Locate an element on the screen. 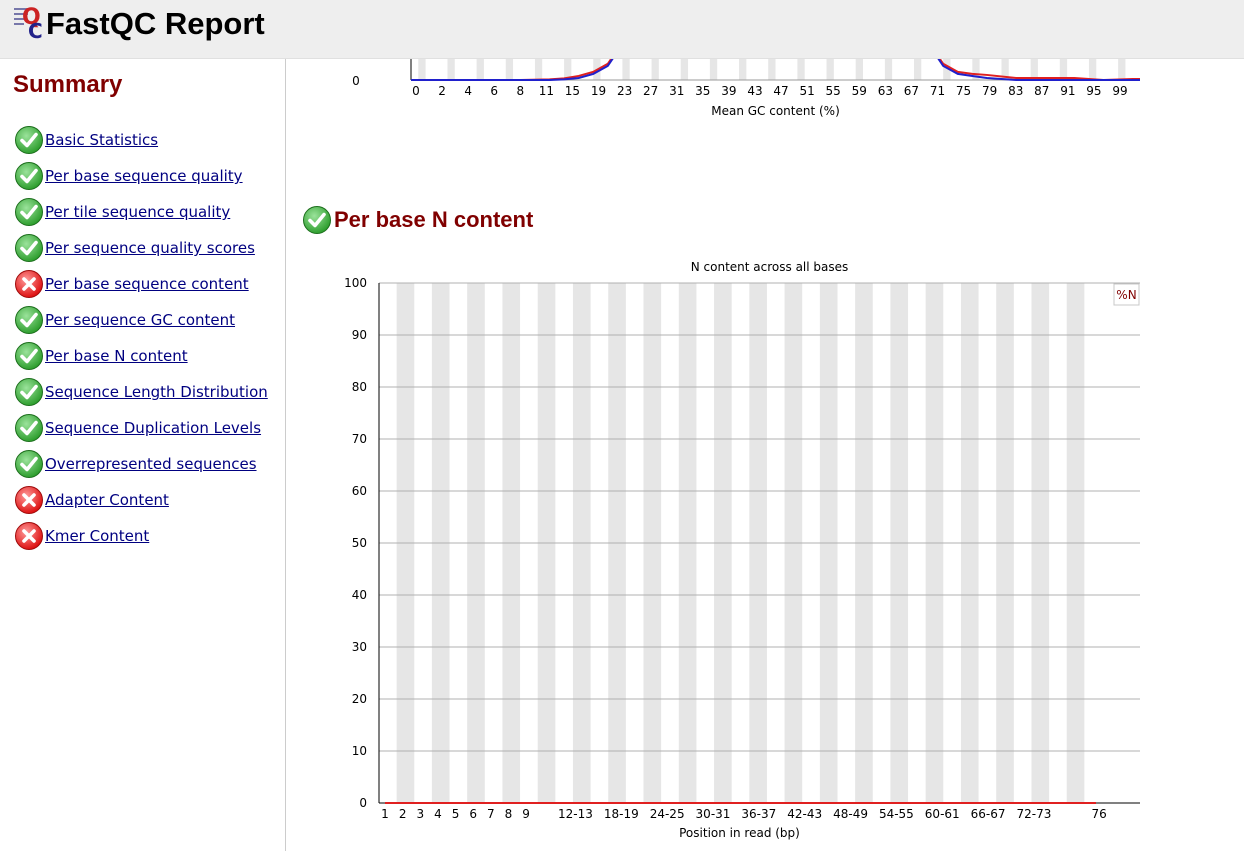 The image size is (1244, 851). x-tick-label: 19 is located at coordinates (598, 91).